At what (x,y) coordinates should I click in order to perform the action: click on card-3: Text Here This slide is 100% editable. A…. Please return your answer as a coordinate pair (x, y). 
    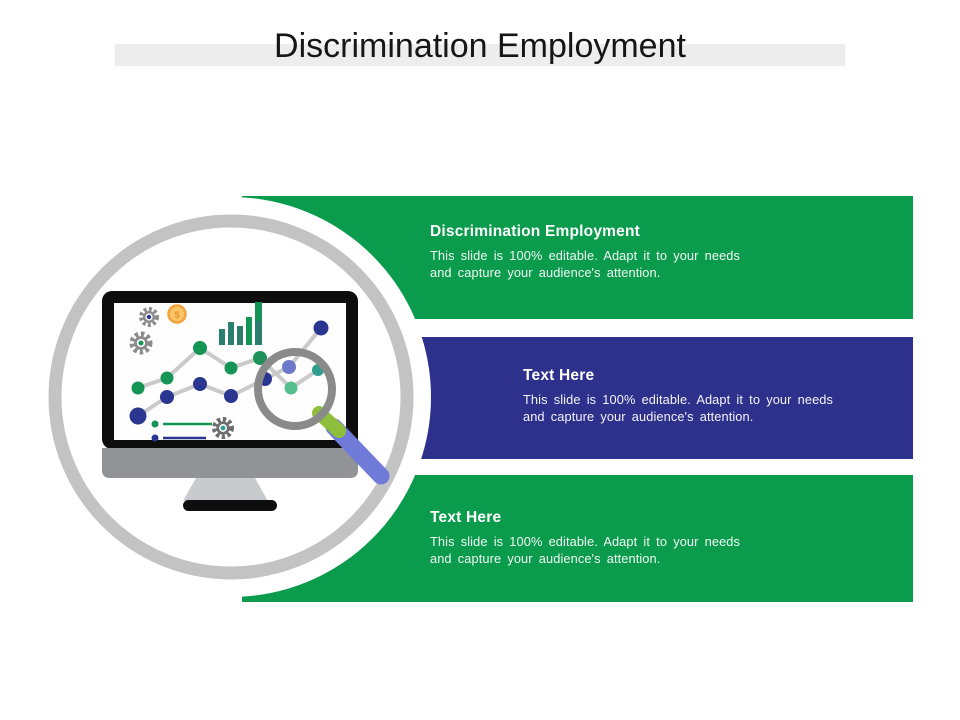
    Looking at the image, I should click on (585, 538).